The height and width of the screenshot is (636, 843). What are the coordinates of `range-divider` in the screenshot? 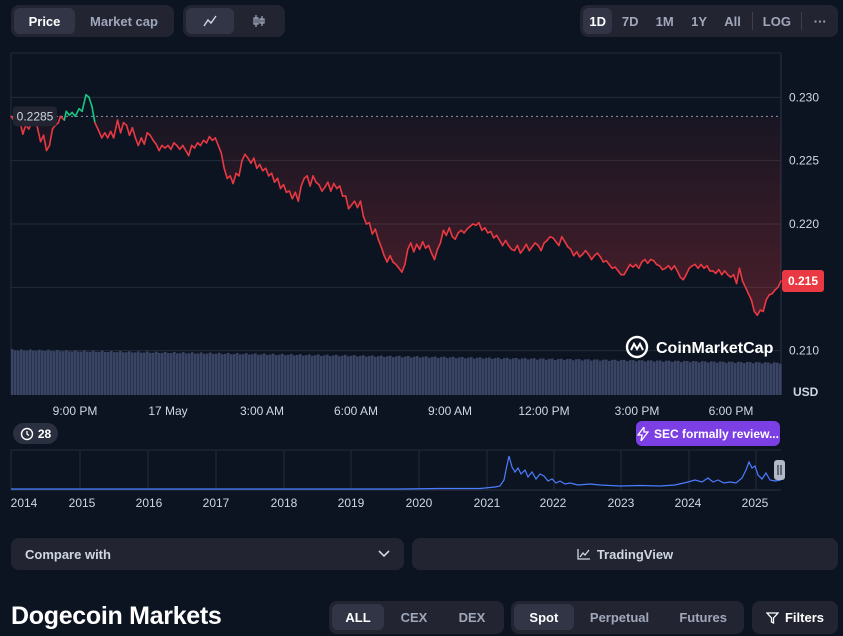 It's located at (753, 21).